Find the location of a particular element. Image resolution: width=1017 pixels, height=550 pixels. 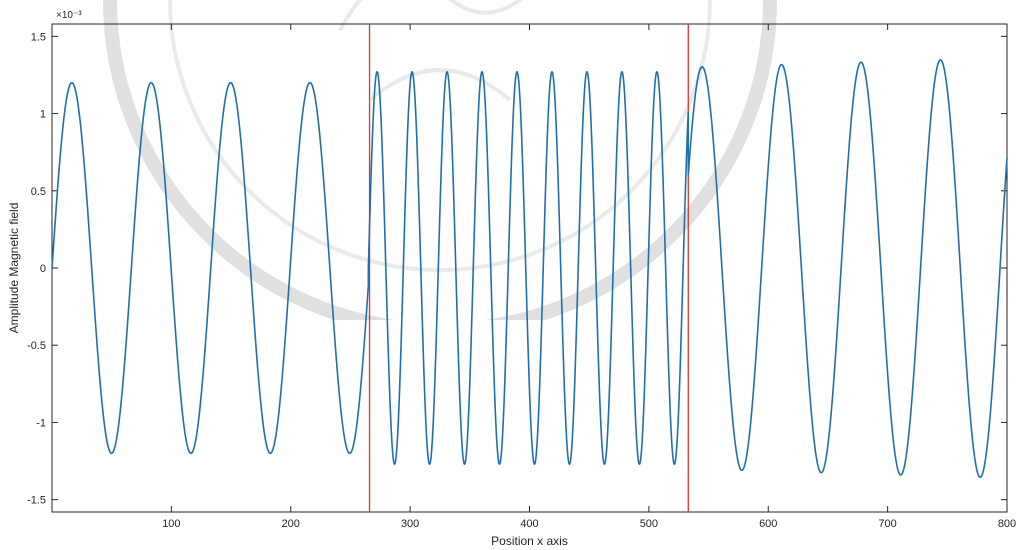

x-tick-label: 300 is located at coordinates (410, 524).